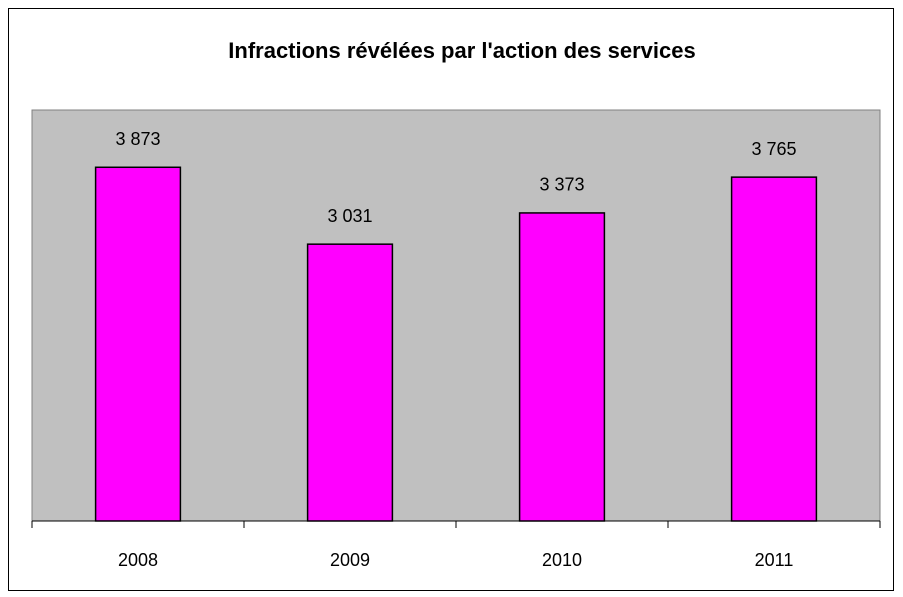  Describe the element at coordinates (137, 139) in the screenshot. I see `data-label: 3 873` at that location.